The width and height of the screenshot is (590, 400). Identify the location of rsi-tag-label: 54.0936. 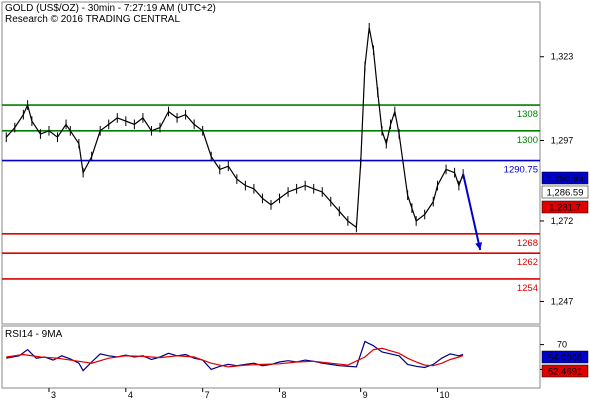
(565, 358).